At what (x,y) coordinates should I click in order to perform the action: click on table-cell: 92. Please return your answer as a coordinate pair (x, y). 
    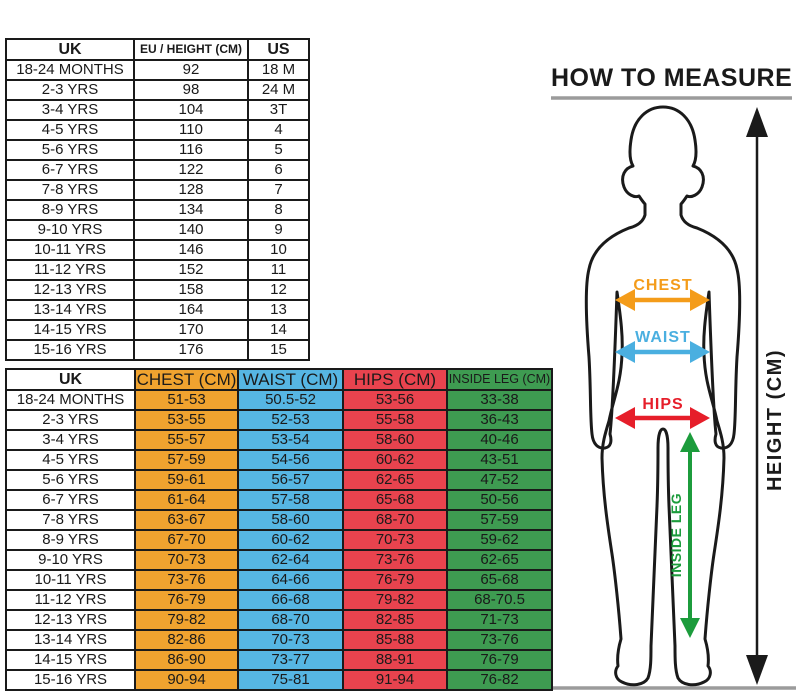
    Looking at the image, I should click on (191, 70).